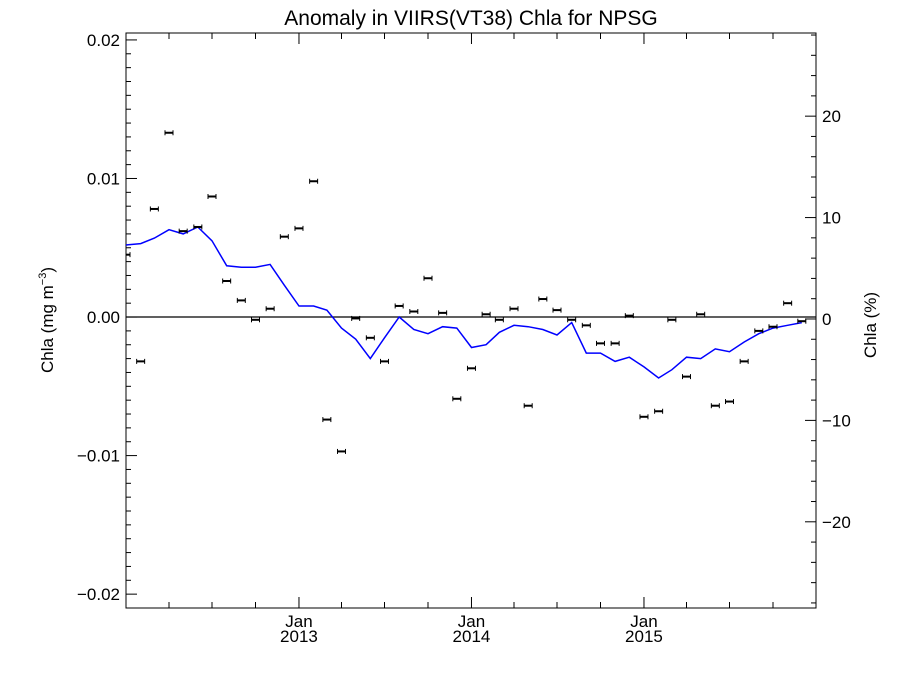 This screenshot has width=900, height=675. What do you see at coordinates (103, 178) in the screenshot?
I see `y-tick-label: 0.01` at bounding box center [103, 178].